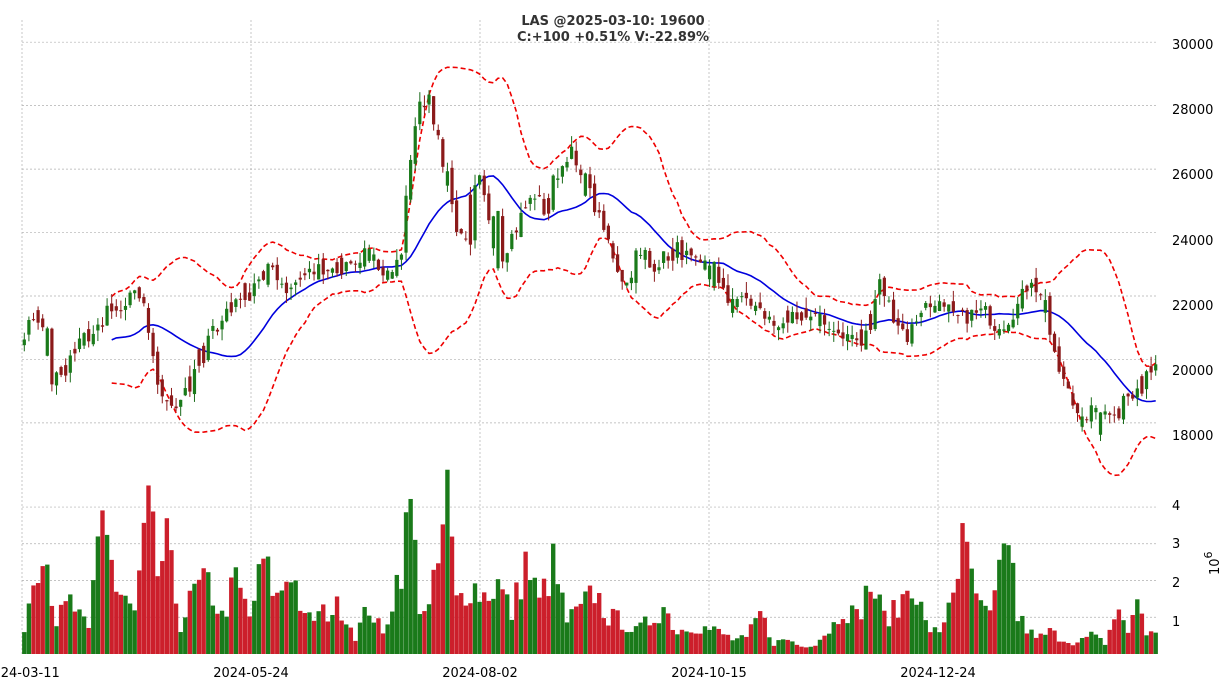 The height and width of the screenshot is (694, 1226). Describe the element at coordinates (1192, 175) in the screenshot. I see `price-tick-label: 26000` at that location.